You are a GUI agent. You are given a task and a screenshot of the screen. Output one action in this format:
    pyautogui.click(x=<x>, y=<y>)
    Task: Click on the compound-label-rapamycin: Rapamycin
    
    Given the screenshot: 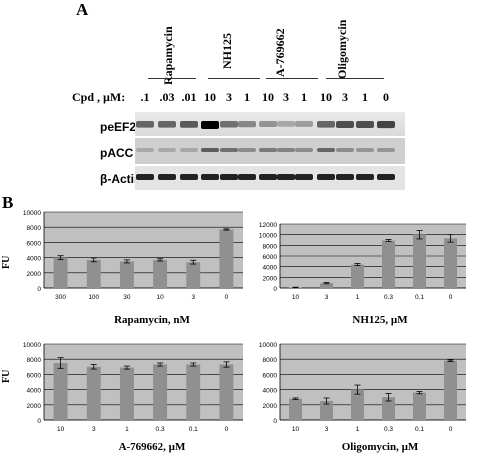 What is the action you would take?
    pyautogui.click(x=168, y=55)
    